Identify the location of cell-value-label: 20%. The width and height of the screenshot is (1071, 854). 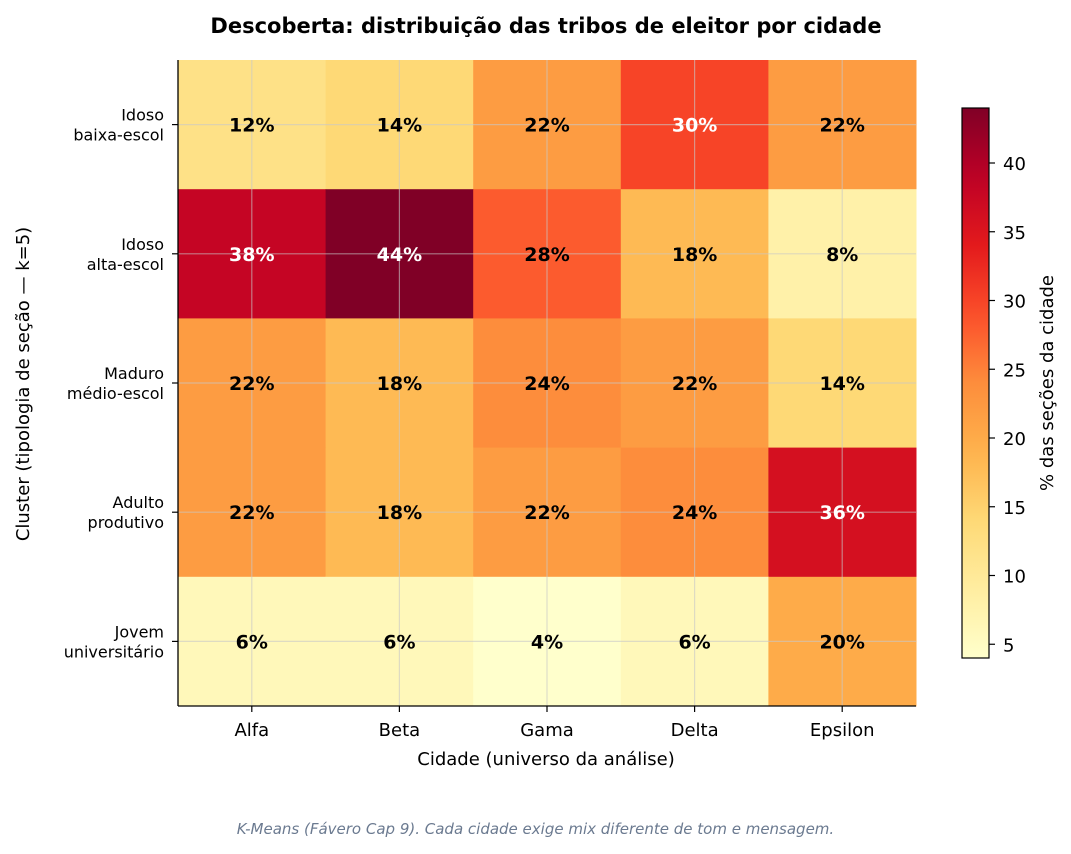
(841, 642).